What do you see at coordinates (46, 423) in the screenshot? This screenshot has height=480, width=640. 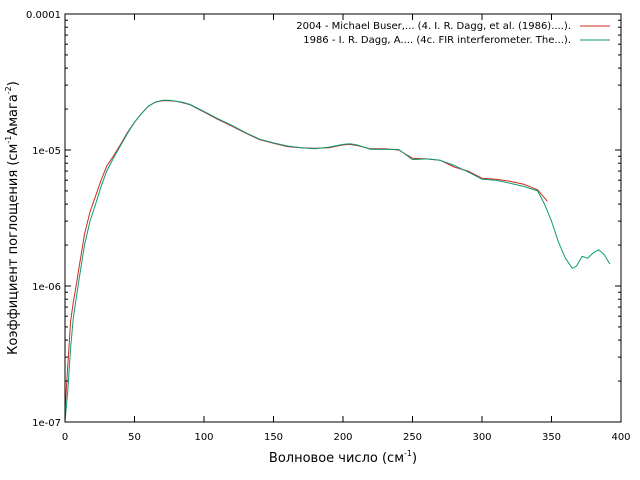 I see `y-tick-label: 1e-07` at bounding box center [46, 423].